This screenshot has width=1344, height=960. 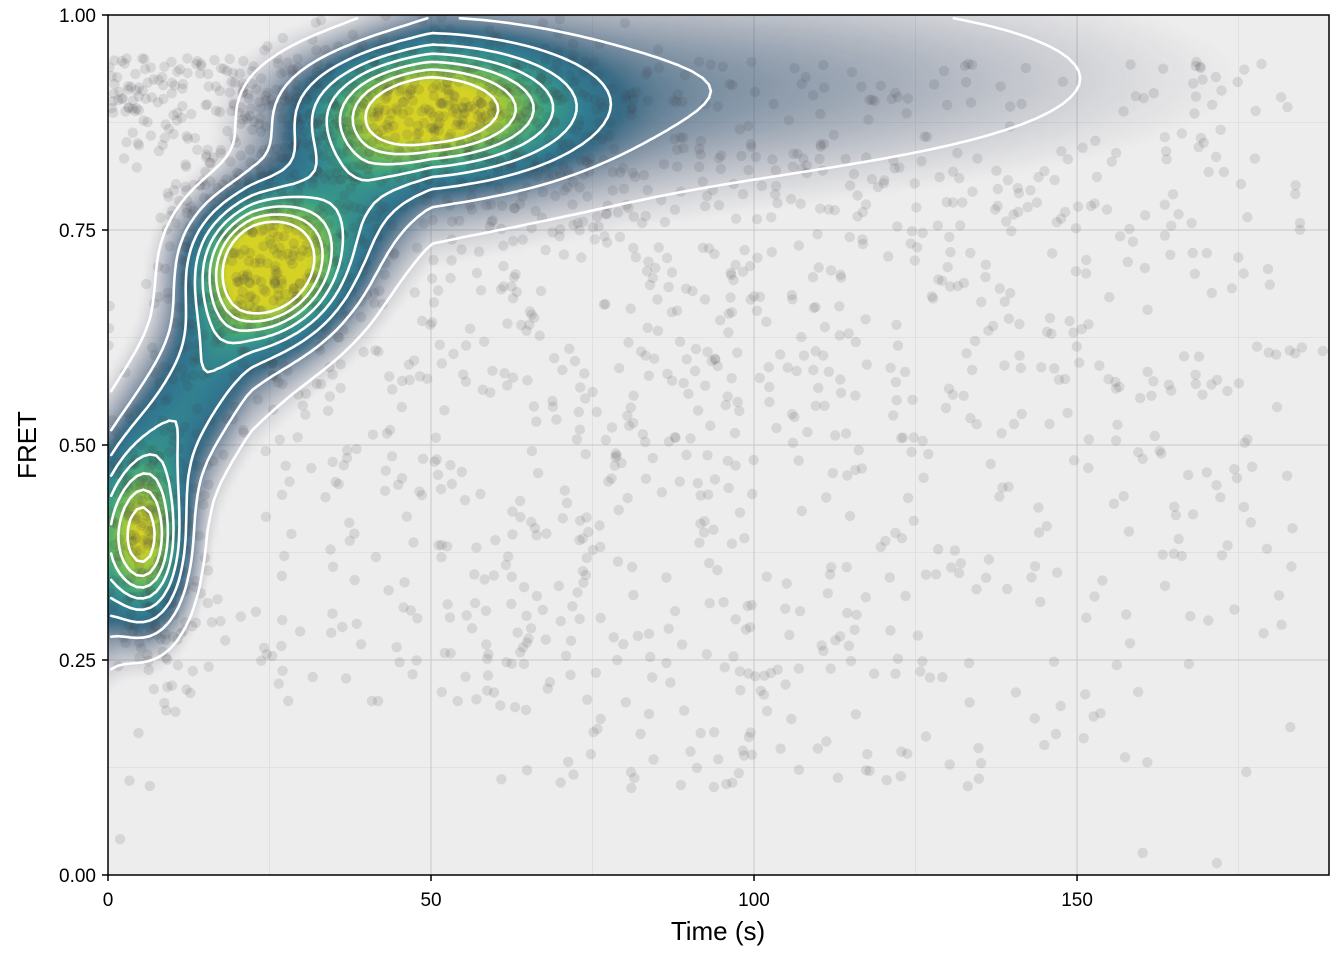 What do you see at coordinates (77, 446) in the screenshot?
I see `y-tick-label: 0.50` at bounding box center [77, 446].